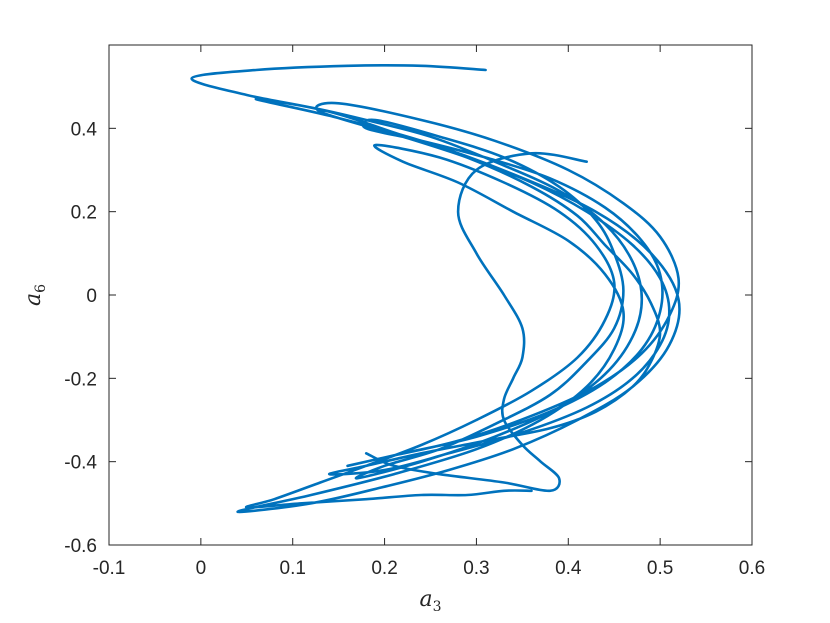 The image size is (830, 623). I want to click on y-tick-label: 0.2, so click(84, 213).